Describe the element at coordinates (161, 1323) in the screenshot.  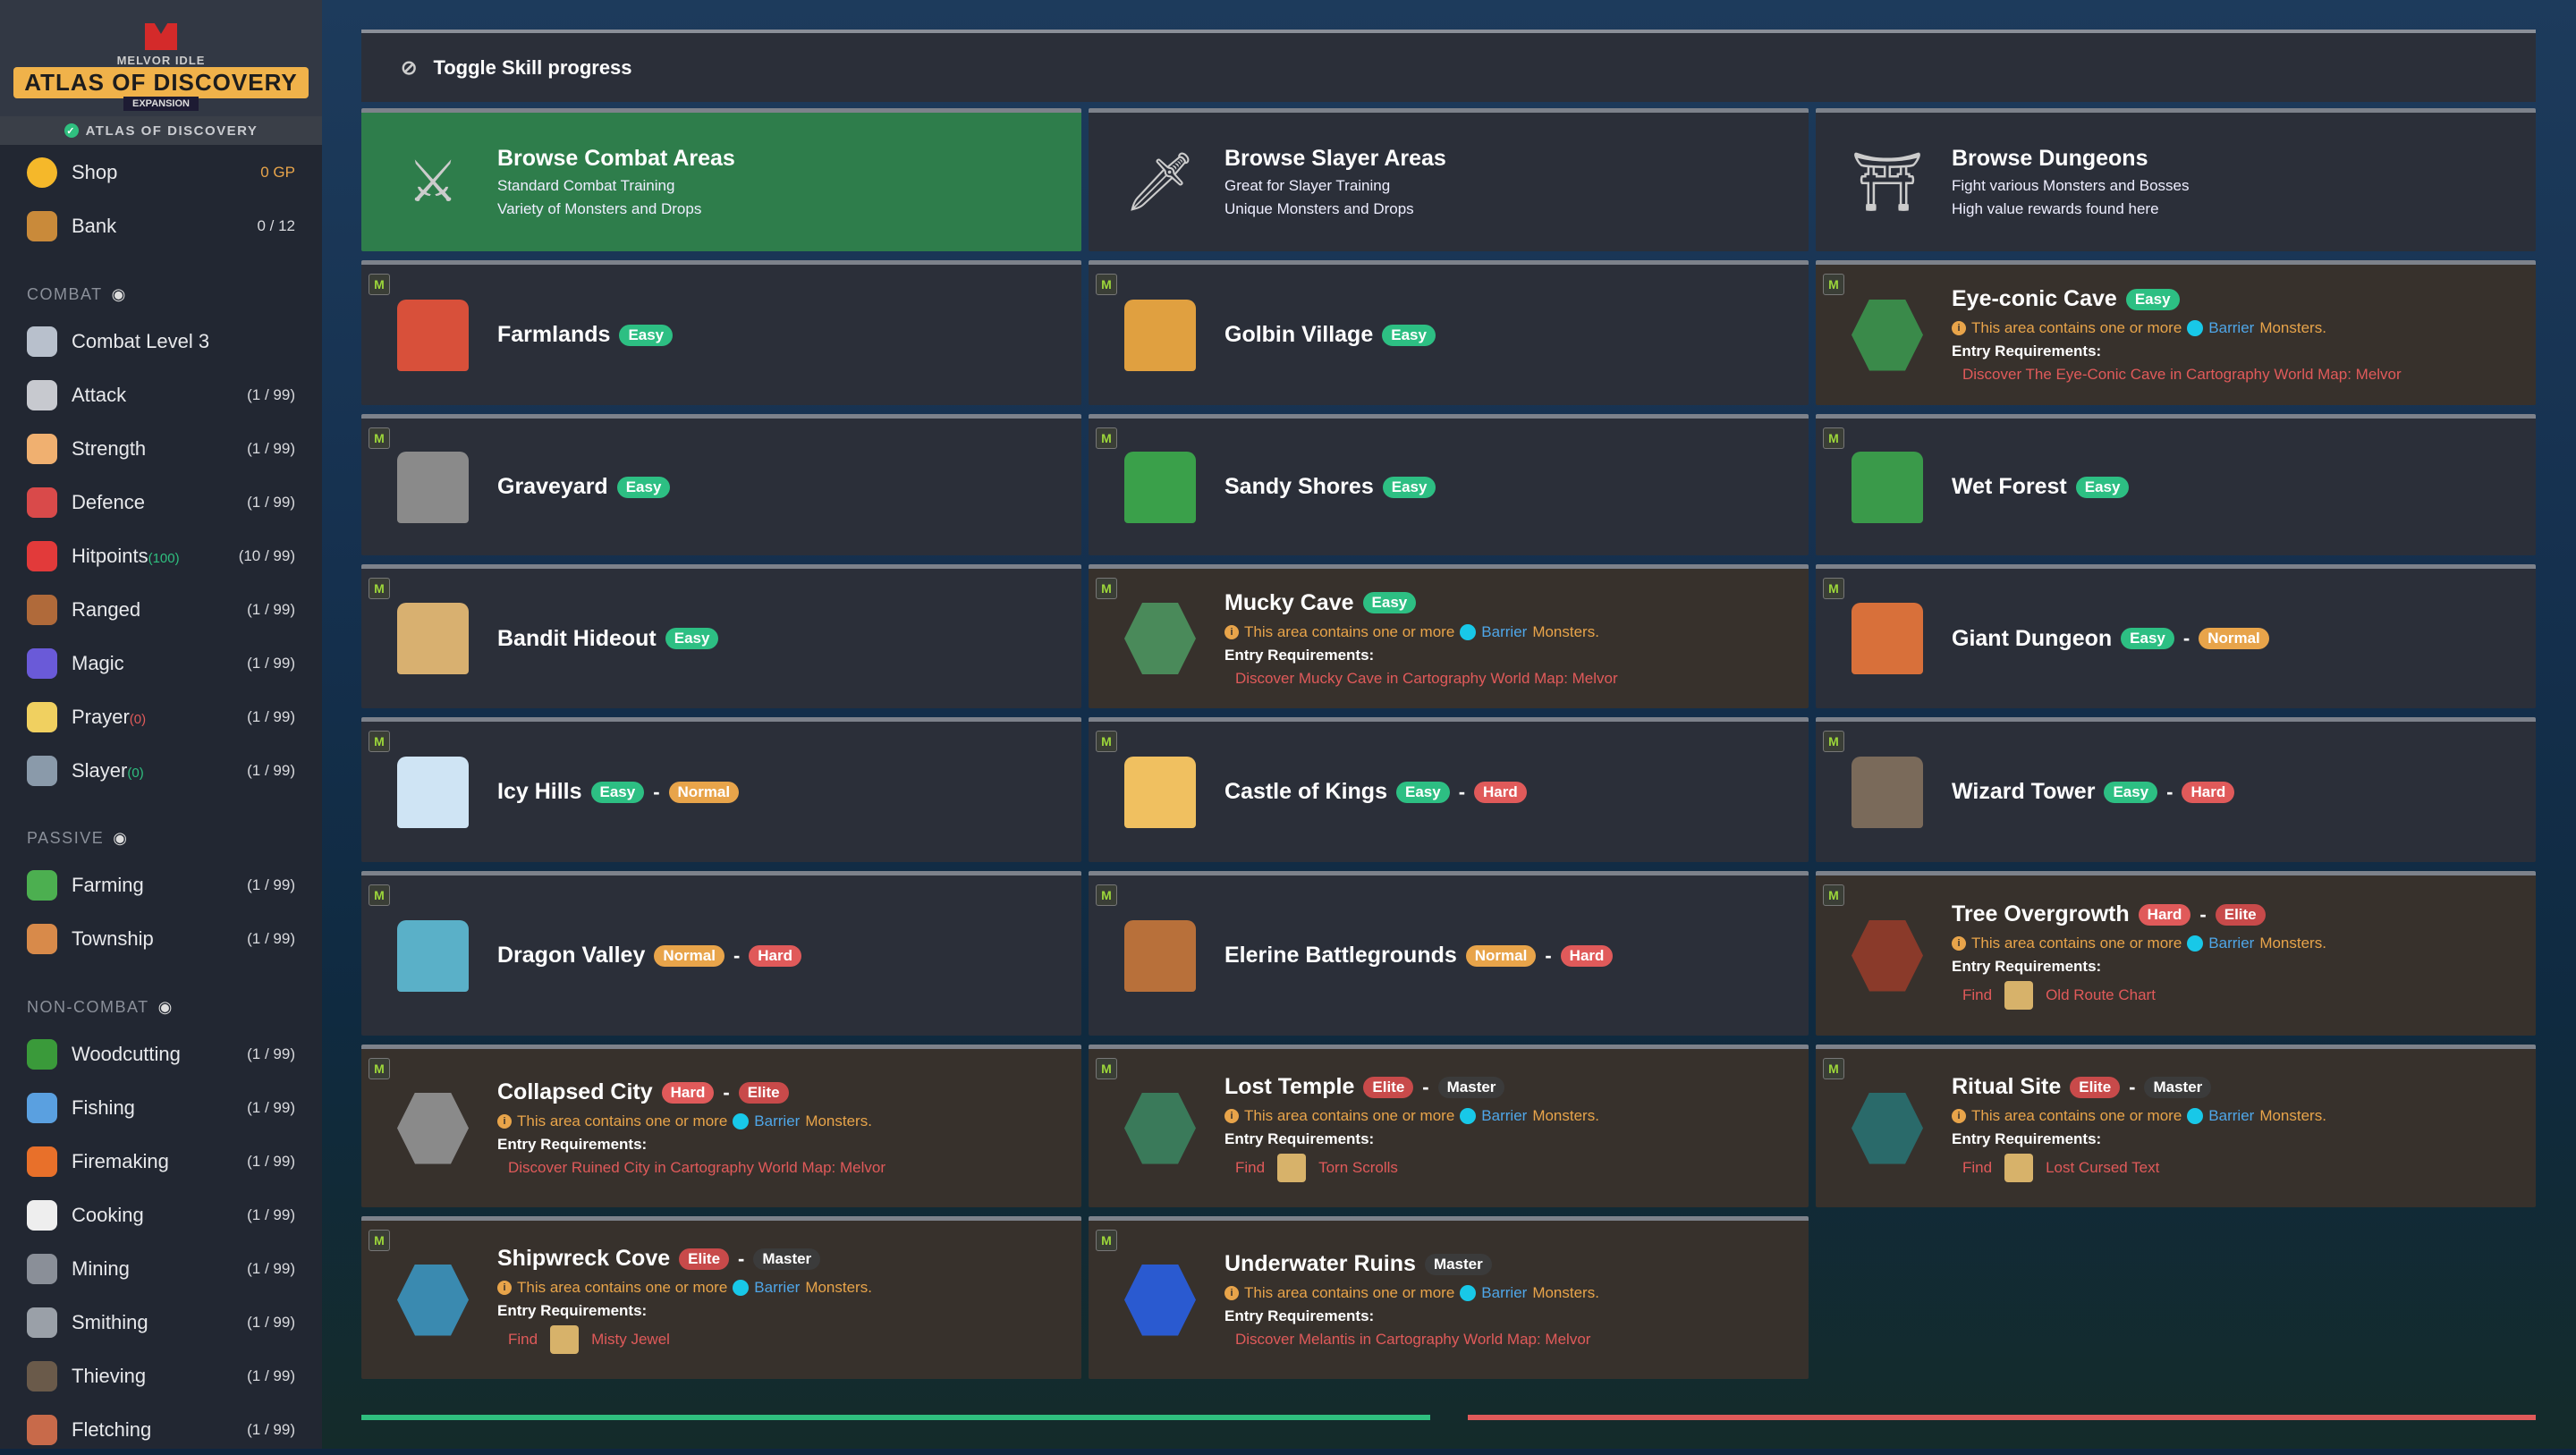
I see `sidebar-item-smithing: Smithing (1 / 99)` at that location.